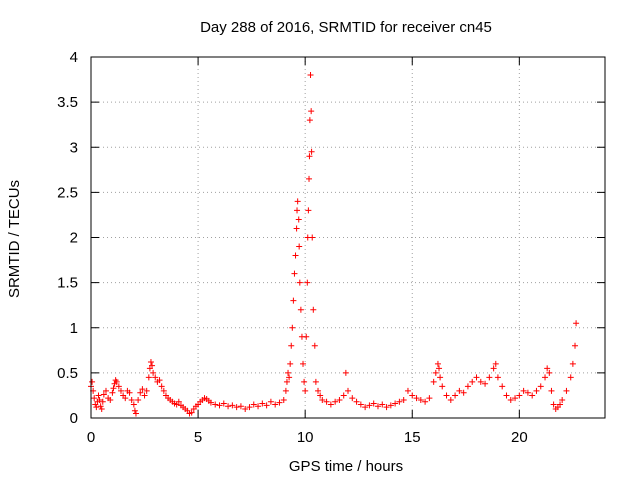  Describe the element at coordinates (91, 437) in the screenshot. I see `x-tick-label: 0` at that location.